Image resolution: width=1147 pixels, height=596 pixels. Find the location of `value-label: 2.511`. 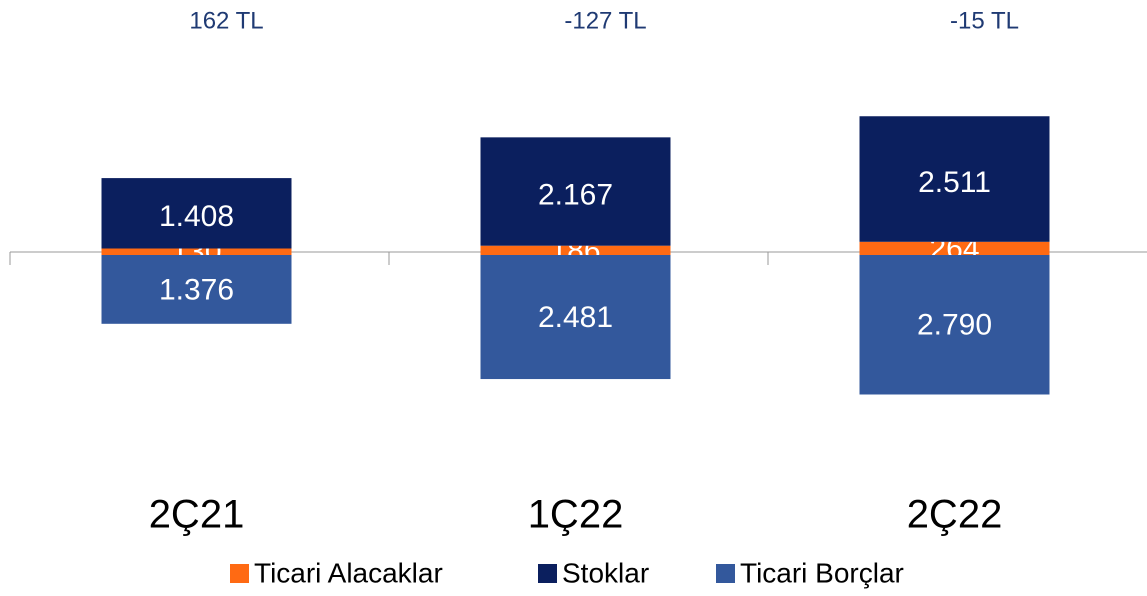

value-label: 2.511 is located at coordinates (954, 182).